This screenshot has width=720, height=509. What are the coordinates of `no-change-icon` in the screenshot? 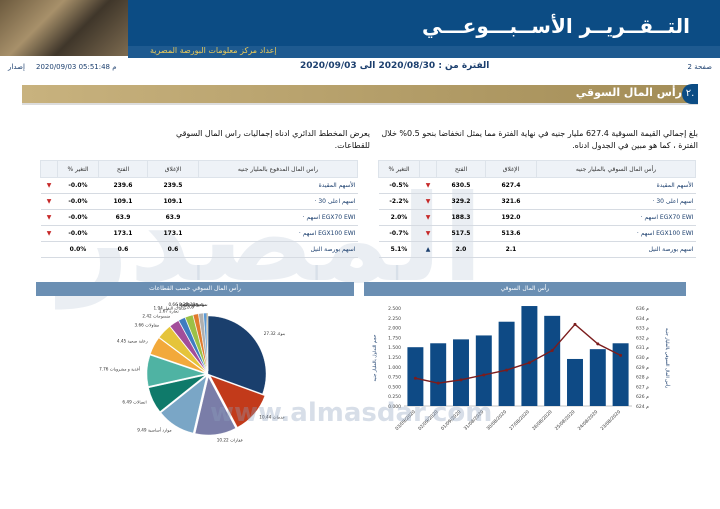 It's located at (49, 249).